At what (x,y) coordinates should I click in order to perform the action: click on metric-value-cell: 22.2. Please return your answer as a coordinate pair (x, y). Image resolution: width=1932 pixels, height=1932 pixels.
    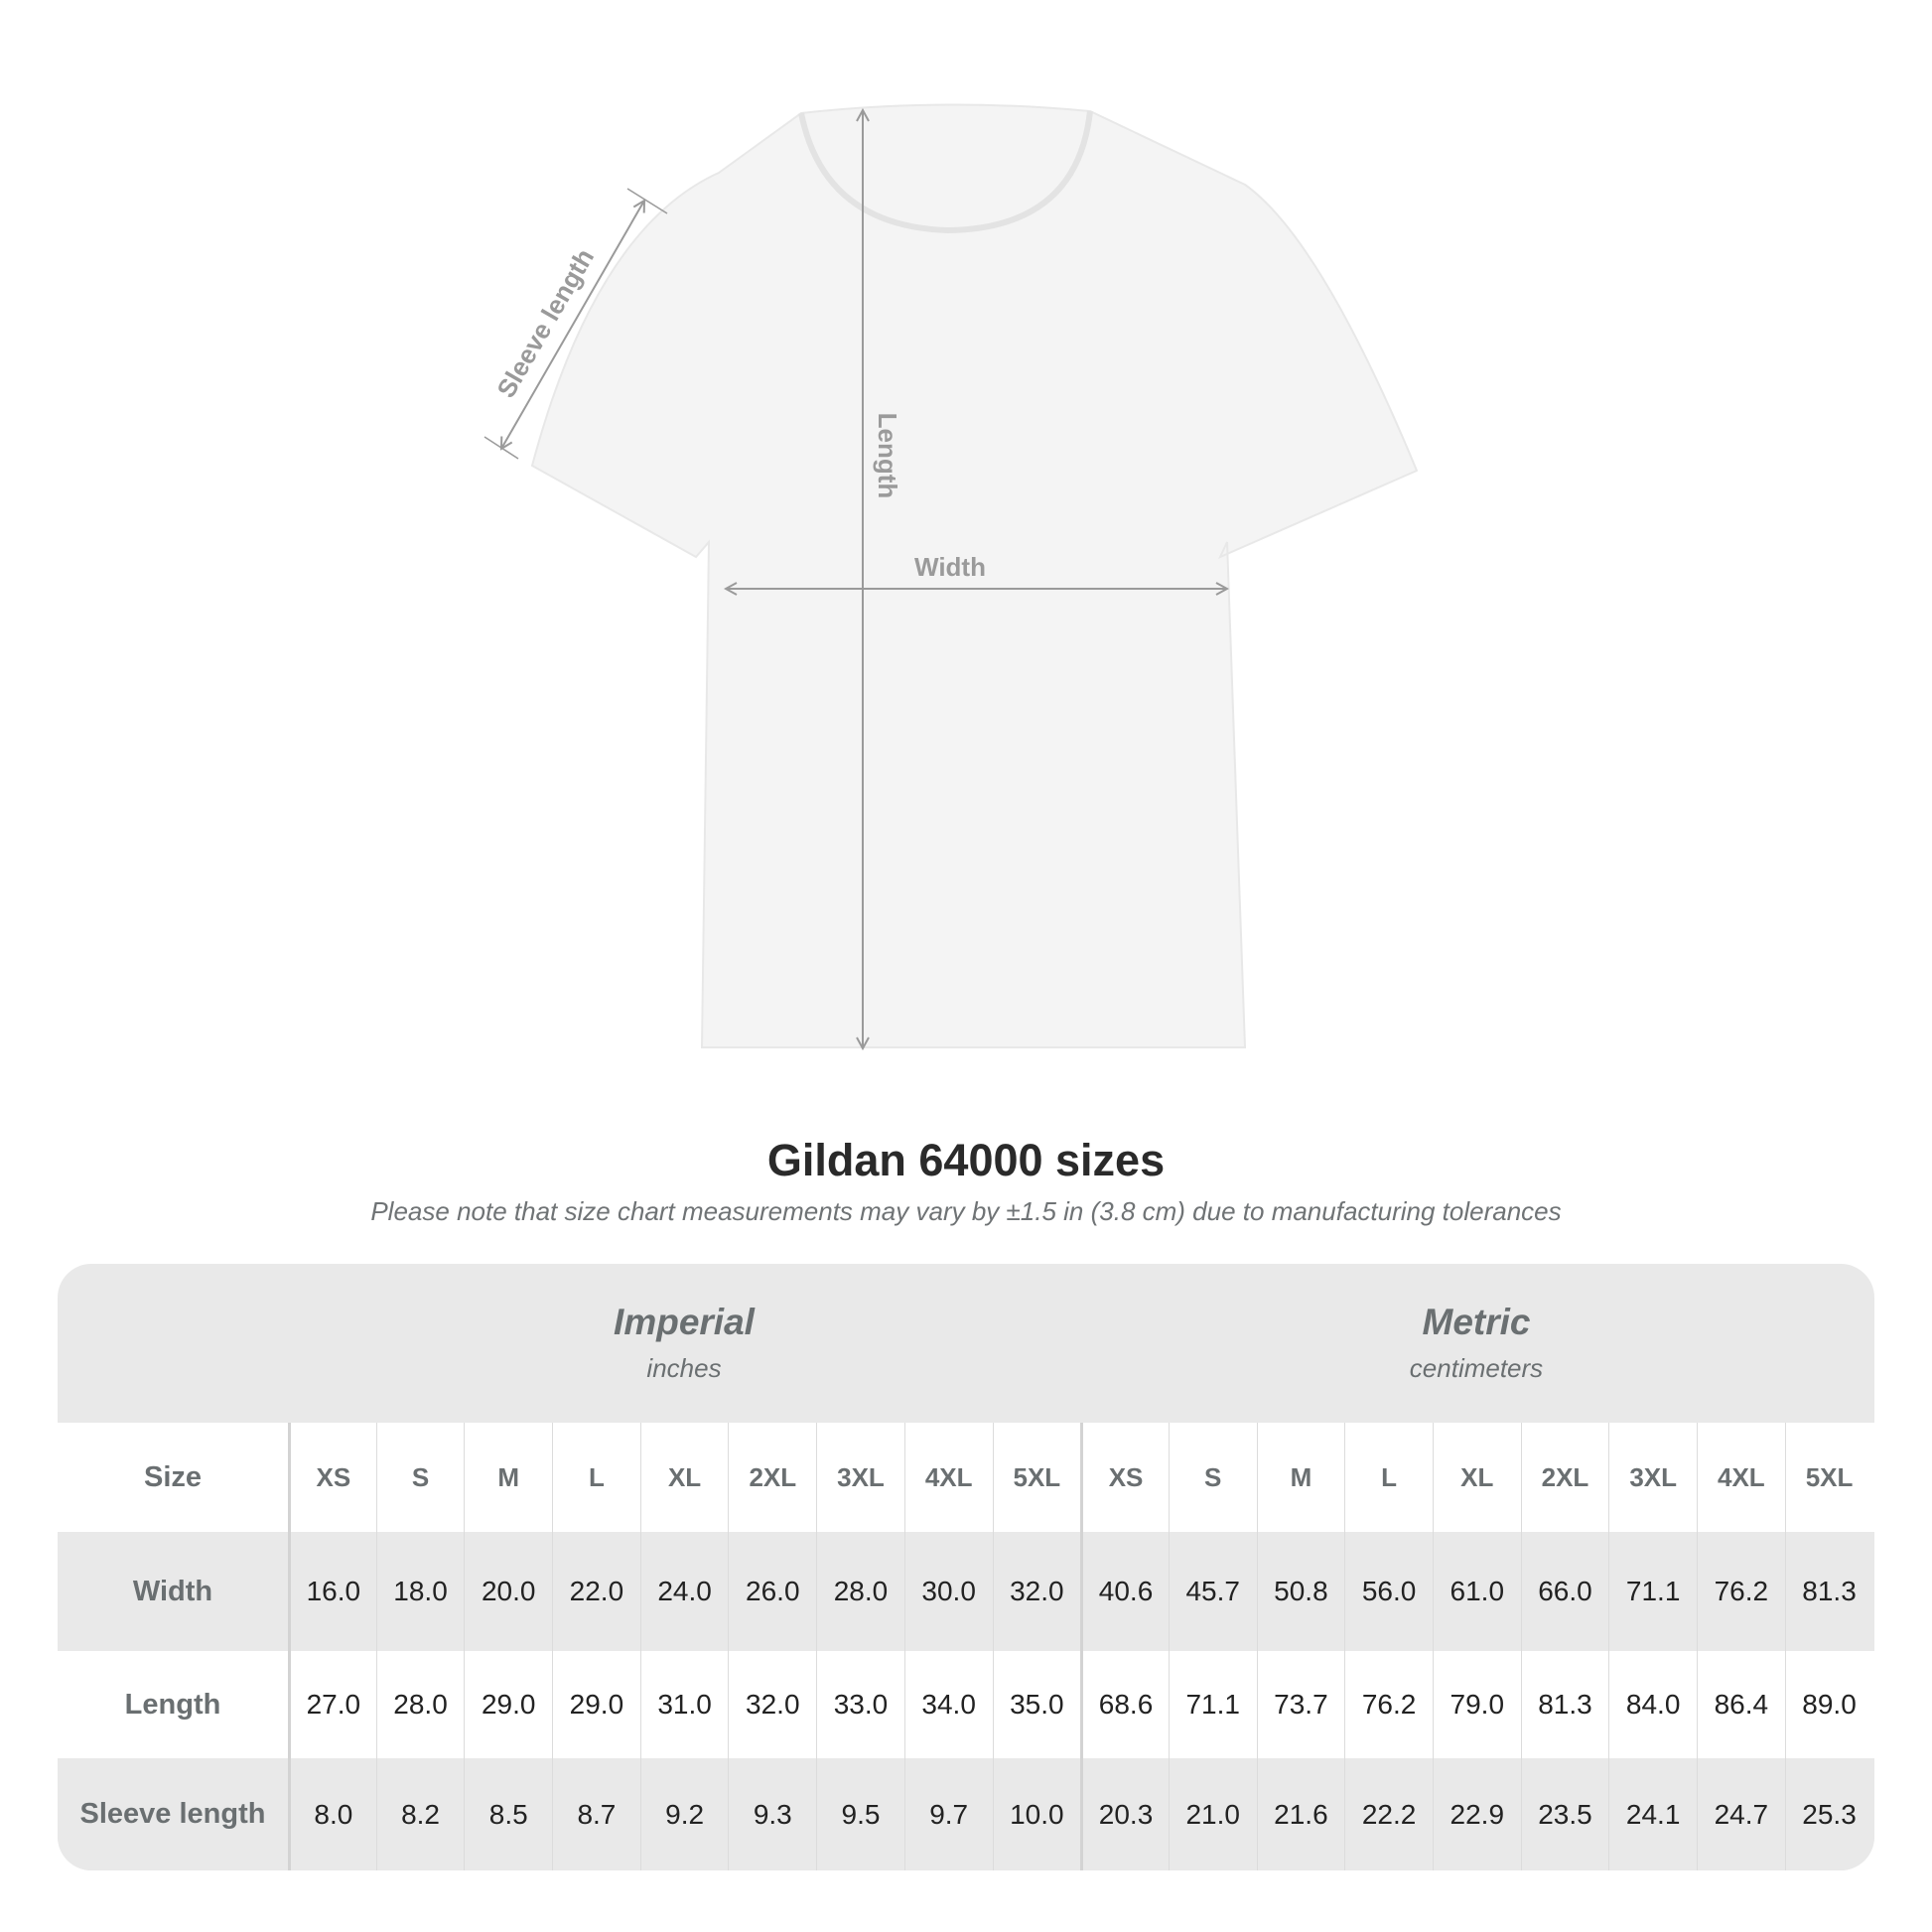
    Looking at the image, I should click on (1388, 1814).